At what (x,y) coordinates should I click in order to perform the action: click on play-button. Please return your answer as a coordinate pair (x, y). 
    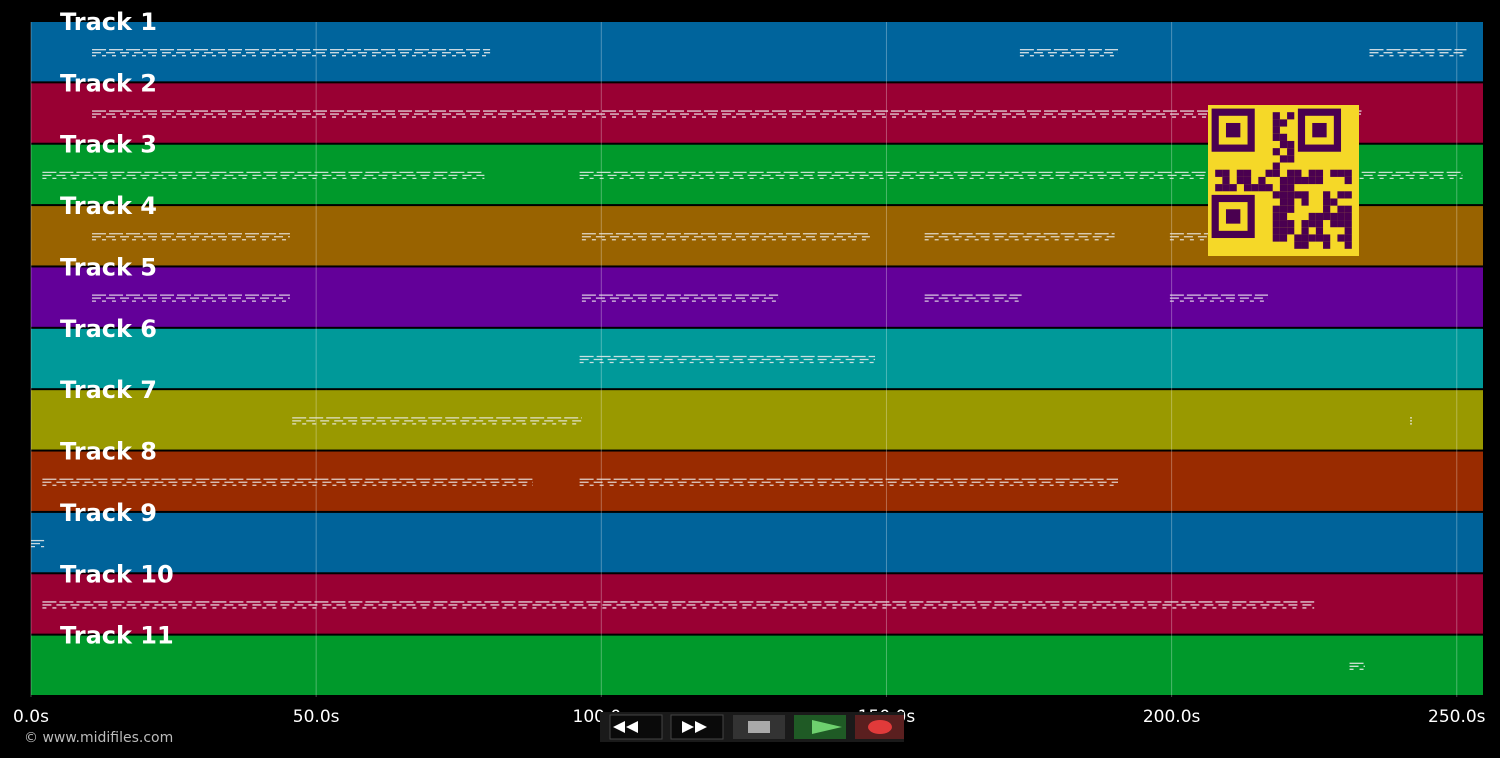
    Looking at the image, I should click on (820, 727).